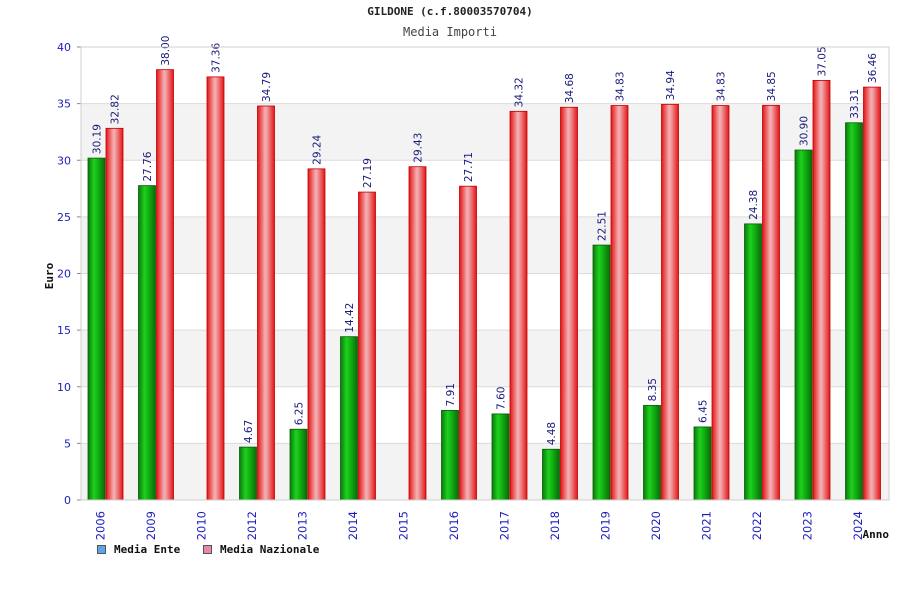 The width and height of the screenshot is (900, 600). I want to click on data-label: 29.24, so click(318, 149).